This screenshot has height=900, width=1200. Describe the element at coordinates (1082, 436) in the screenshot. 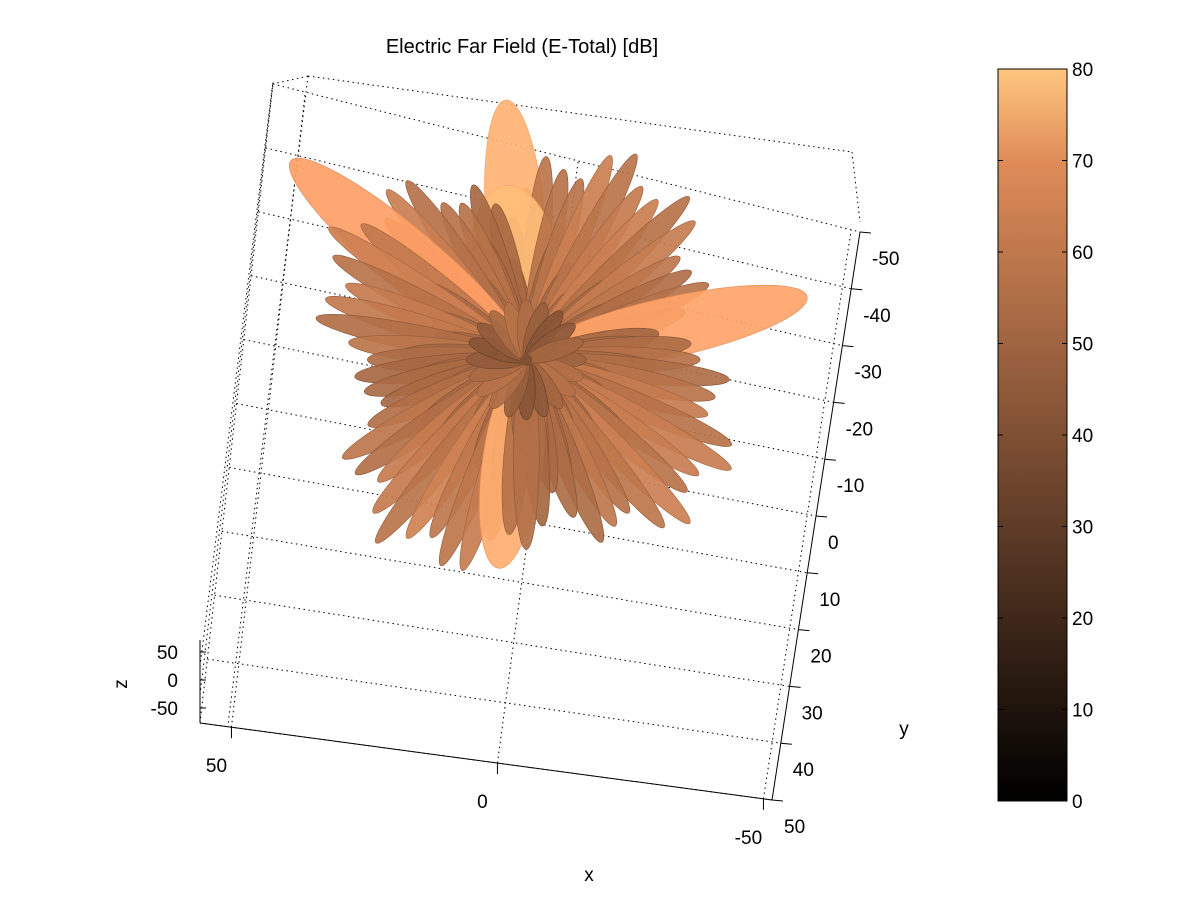

I see `colorbar-tick-label: 40` at that location.